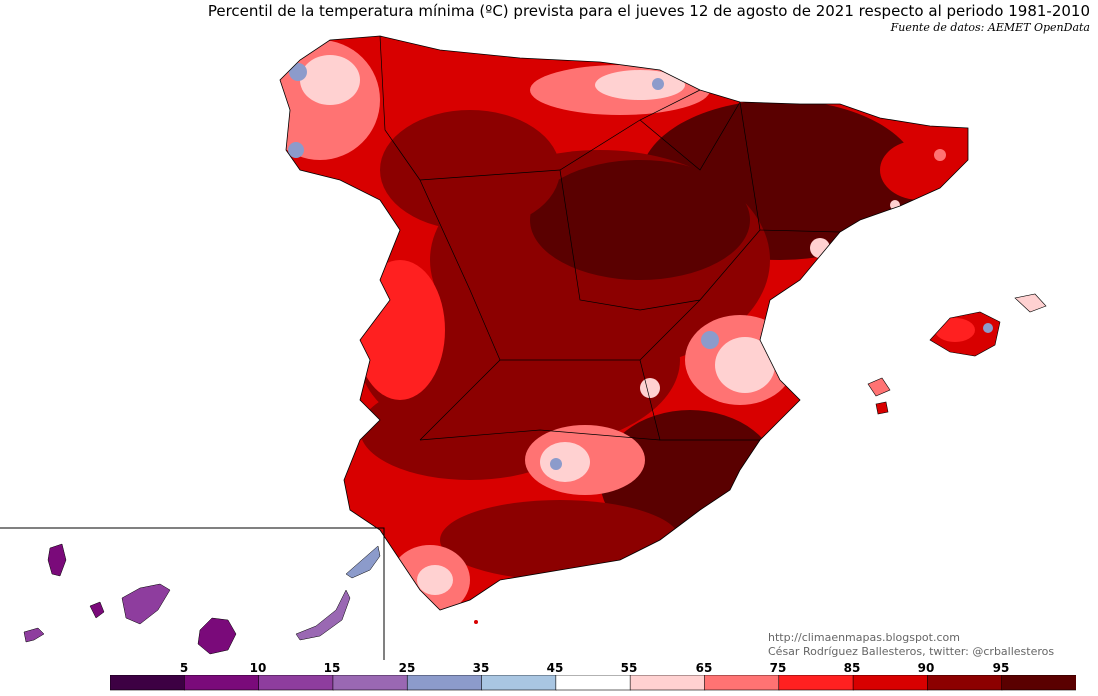  Describe the element at coordinates (555, 668) in the screenshot. I see `colorbar-label: 45` at that location.